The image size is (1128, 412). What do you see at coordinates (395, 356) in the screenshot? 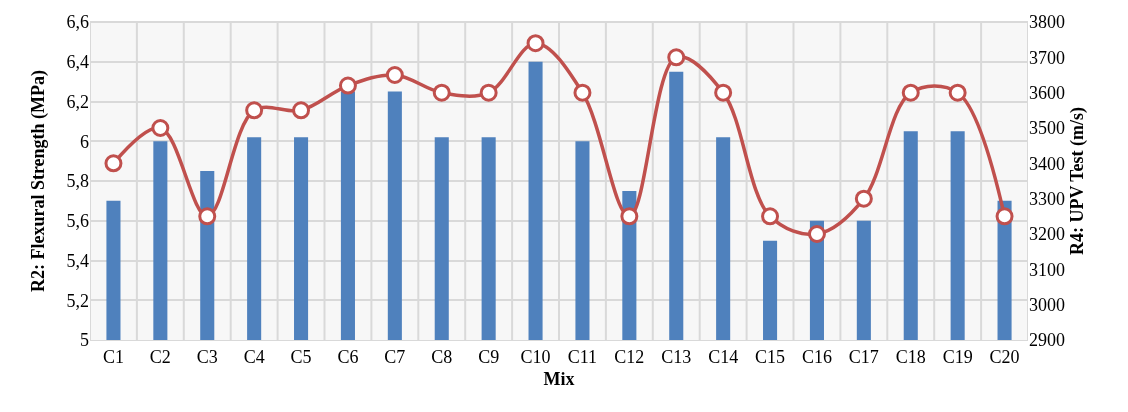
I see `x-tick-label: C7` at bounding box center [395, 356].